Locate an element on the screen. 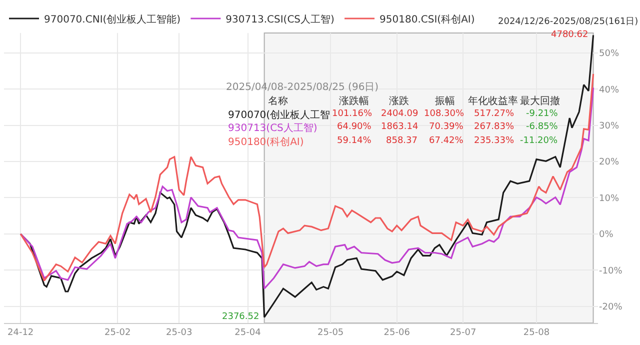 This screenshot has height=345, width=640. text: 2024/12/26-2025/08/25(161日) is located at coordinates (568, 22).